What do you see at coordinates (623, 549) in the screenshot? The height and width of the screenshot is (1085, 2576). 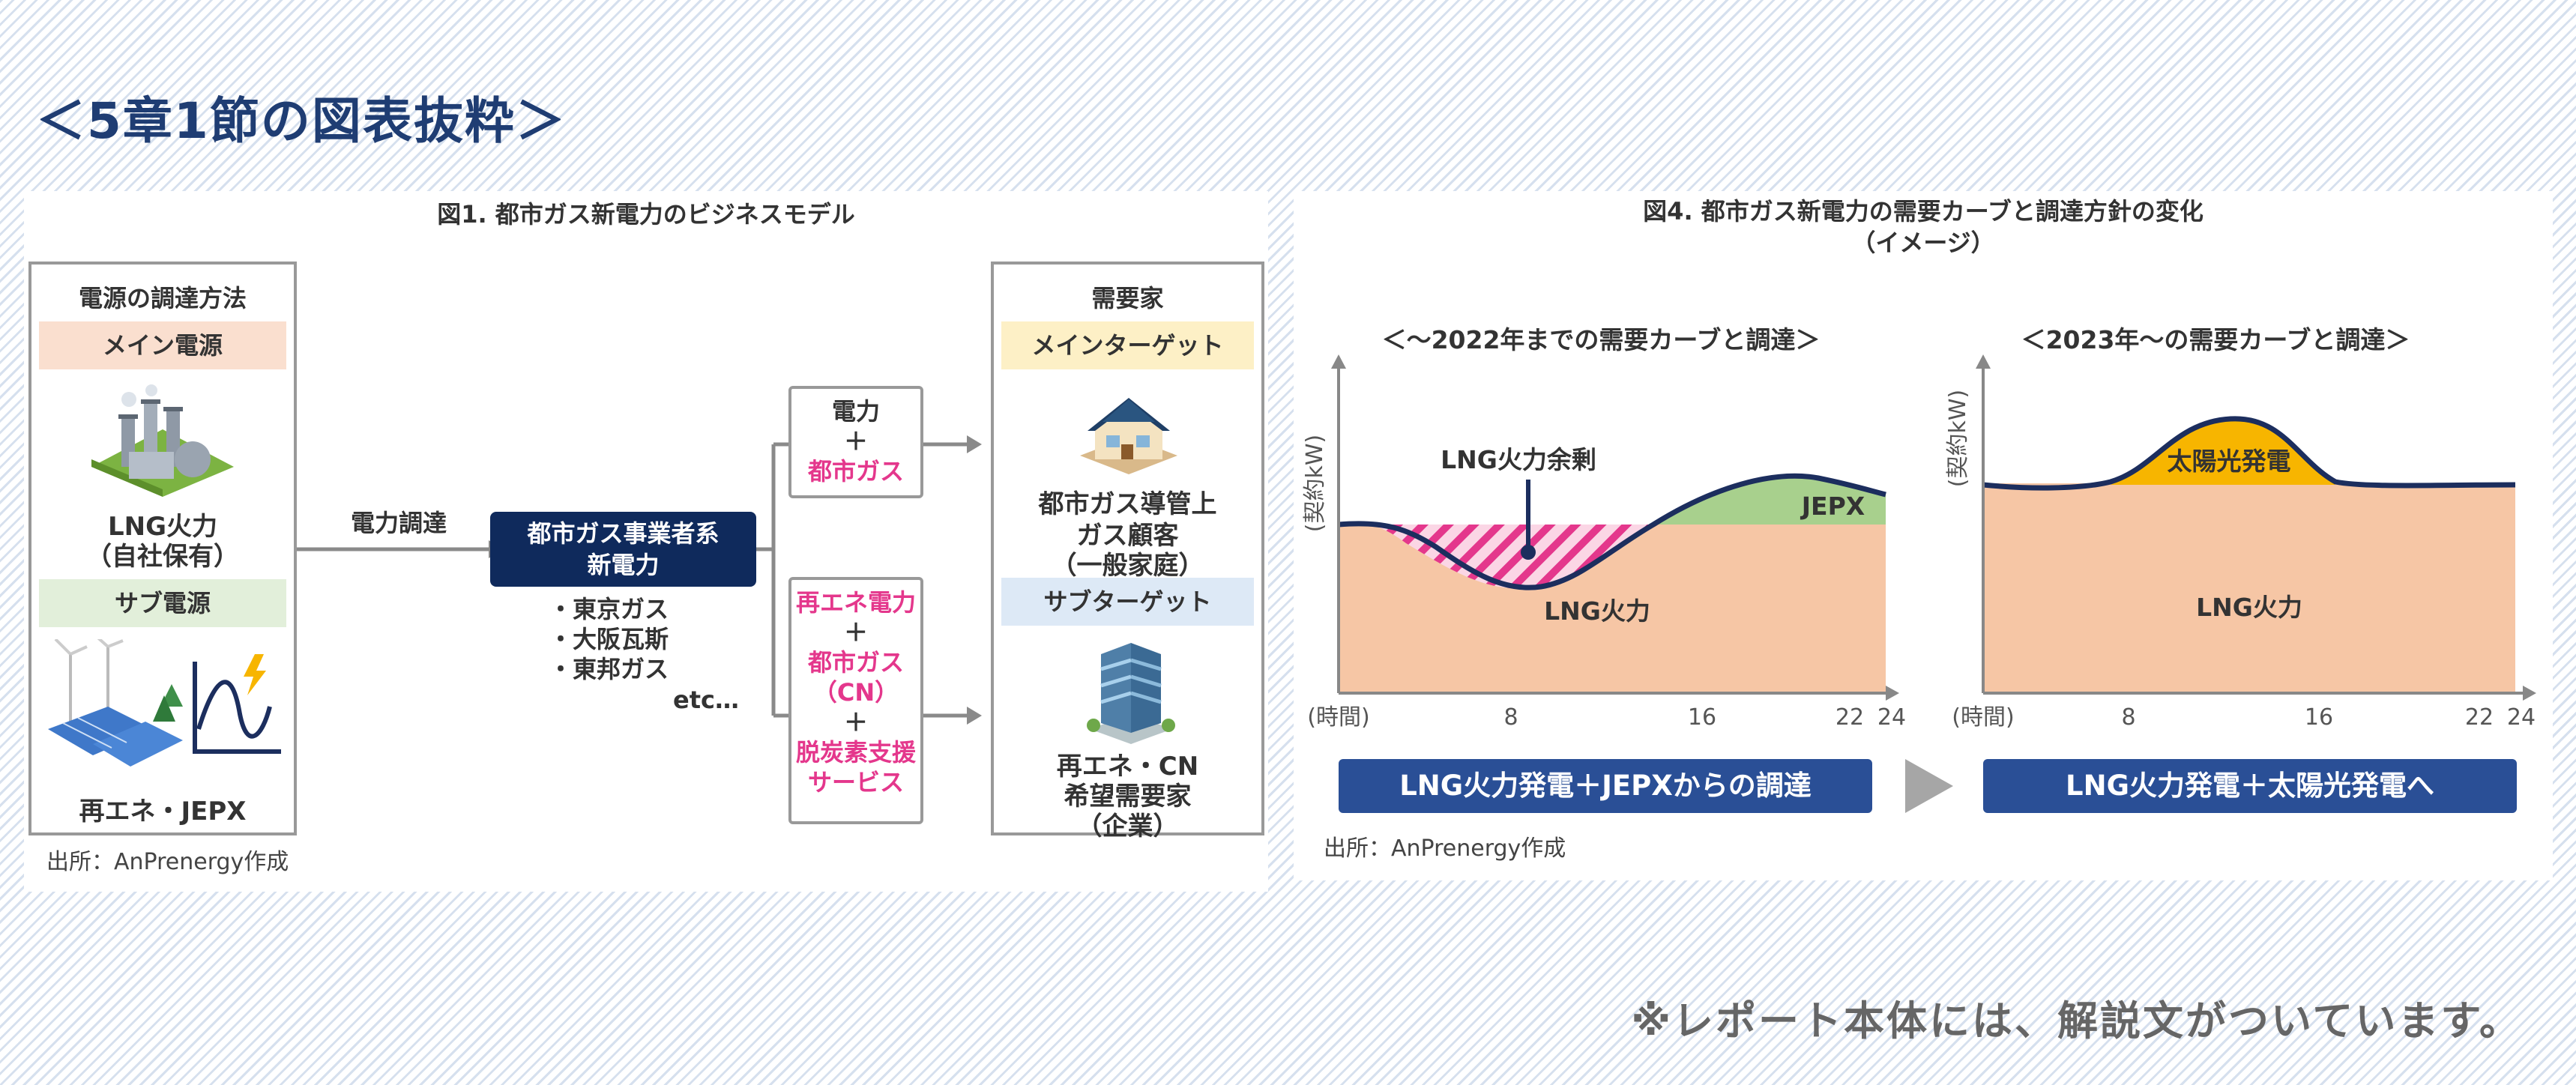 I see `gas-utility-box: 都市ガス事業者系 新電力` at bounding box center [623, 549].